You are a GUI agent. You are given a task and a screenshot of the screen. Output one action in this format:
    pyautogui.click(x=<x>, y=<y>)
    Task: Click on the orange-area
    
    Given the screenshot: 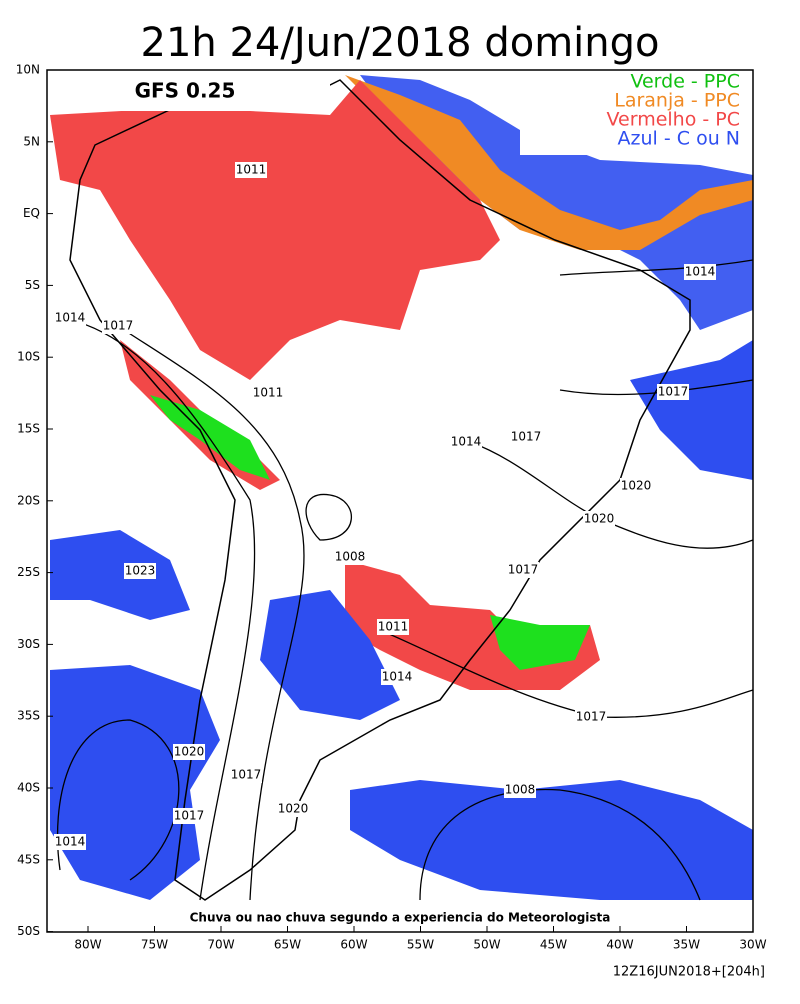 What is the action you would take?
    pyautogui.click(x=549, y=162)
    